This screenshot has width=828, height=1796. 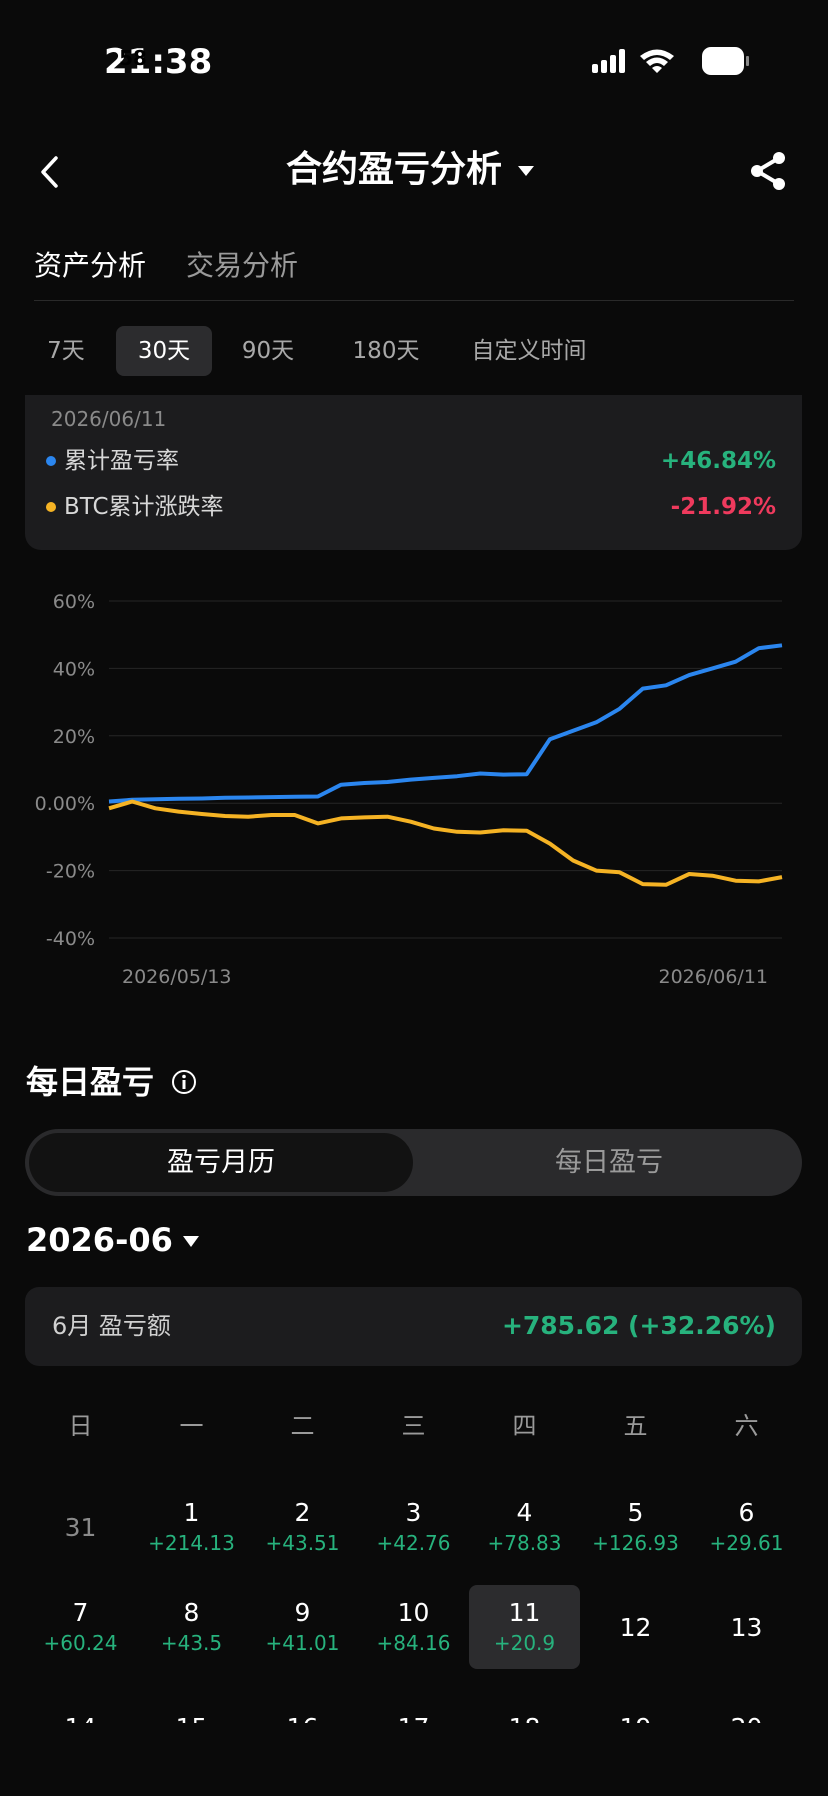 What do you see at coordinates (393, 169) in the screenshot?
I see `title-text: 合约盈亏分析` at bounding box center [393, 169].